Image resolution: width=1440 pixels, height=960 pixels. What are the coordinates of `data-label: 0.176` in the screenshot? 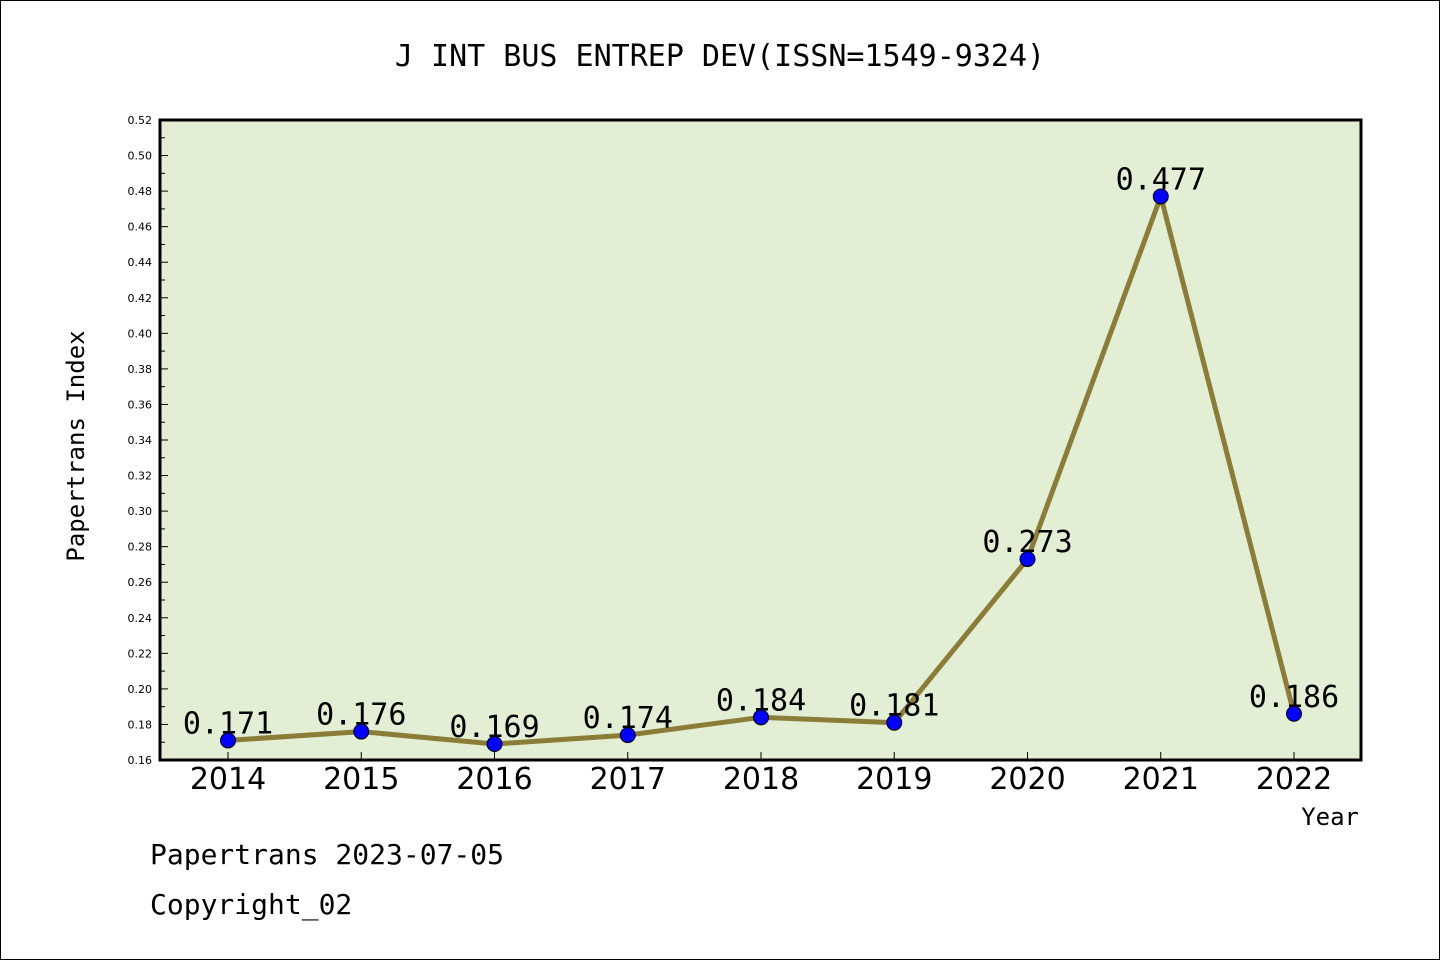 It's located at (361, 715).